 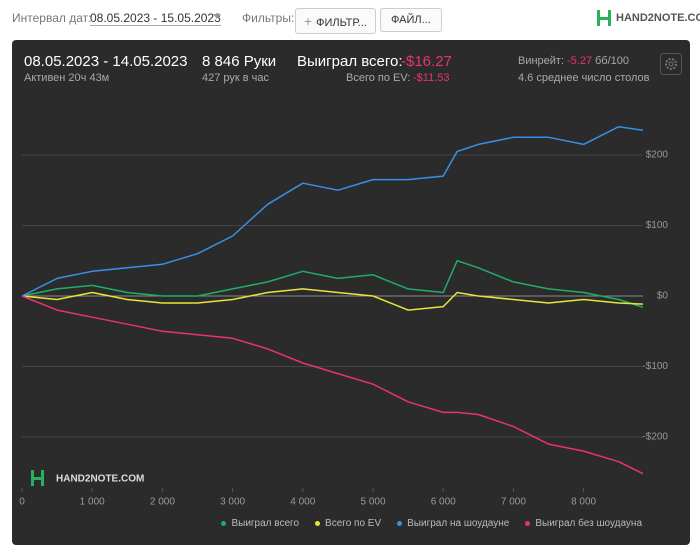 I want to click on dropdown-arrow, so click(x=217, y=16).